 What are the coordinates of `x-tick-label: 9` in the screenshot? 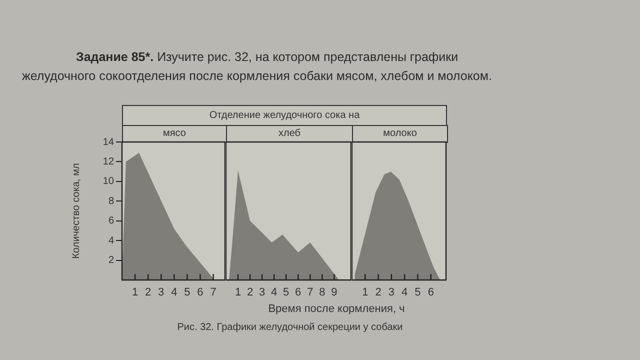 It's located at (334, 292).